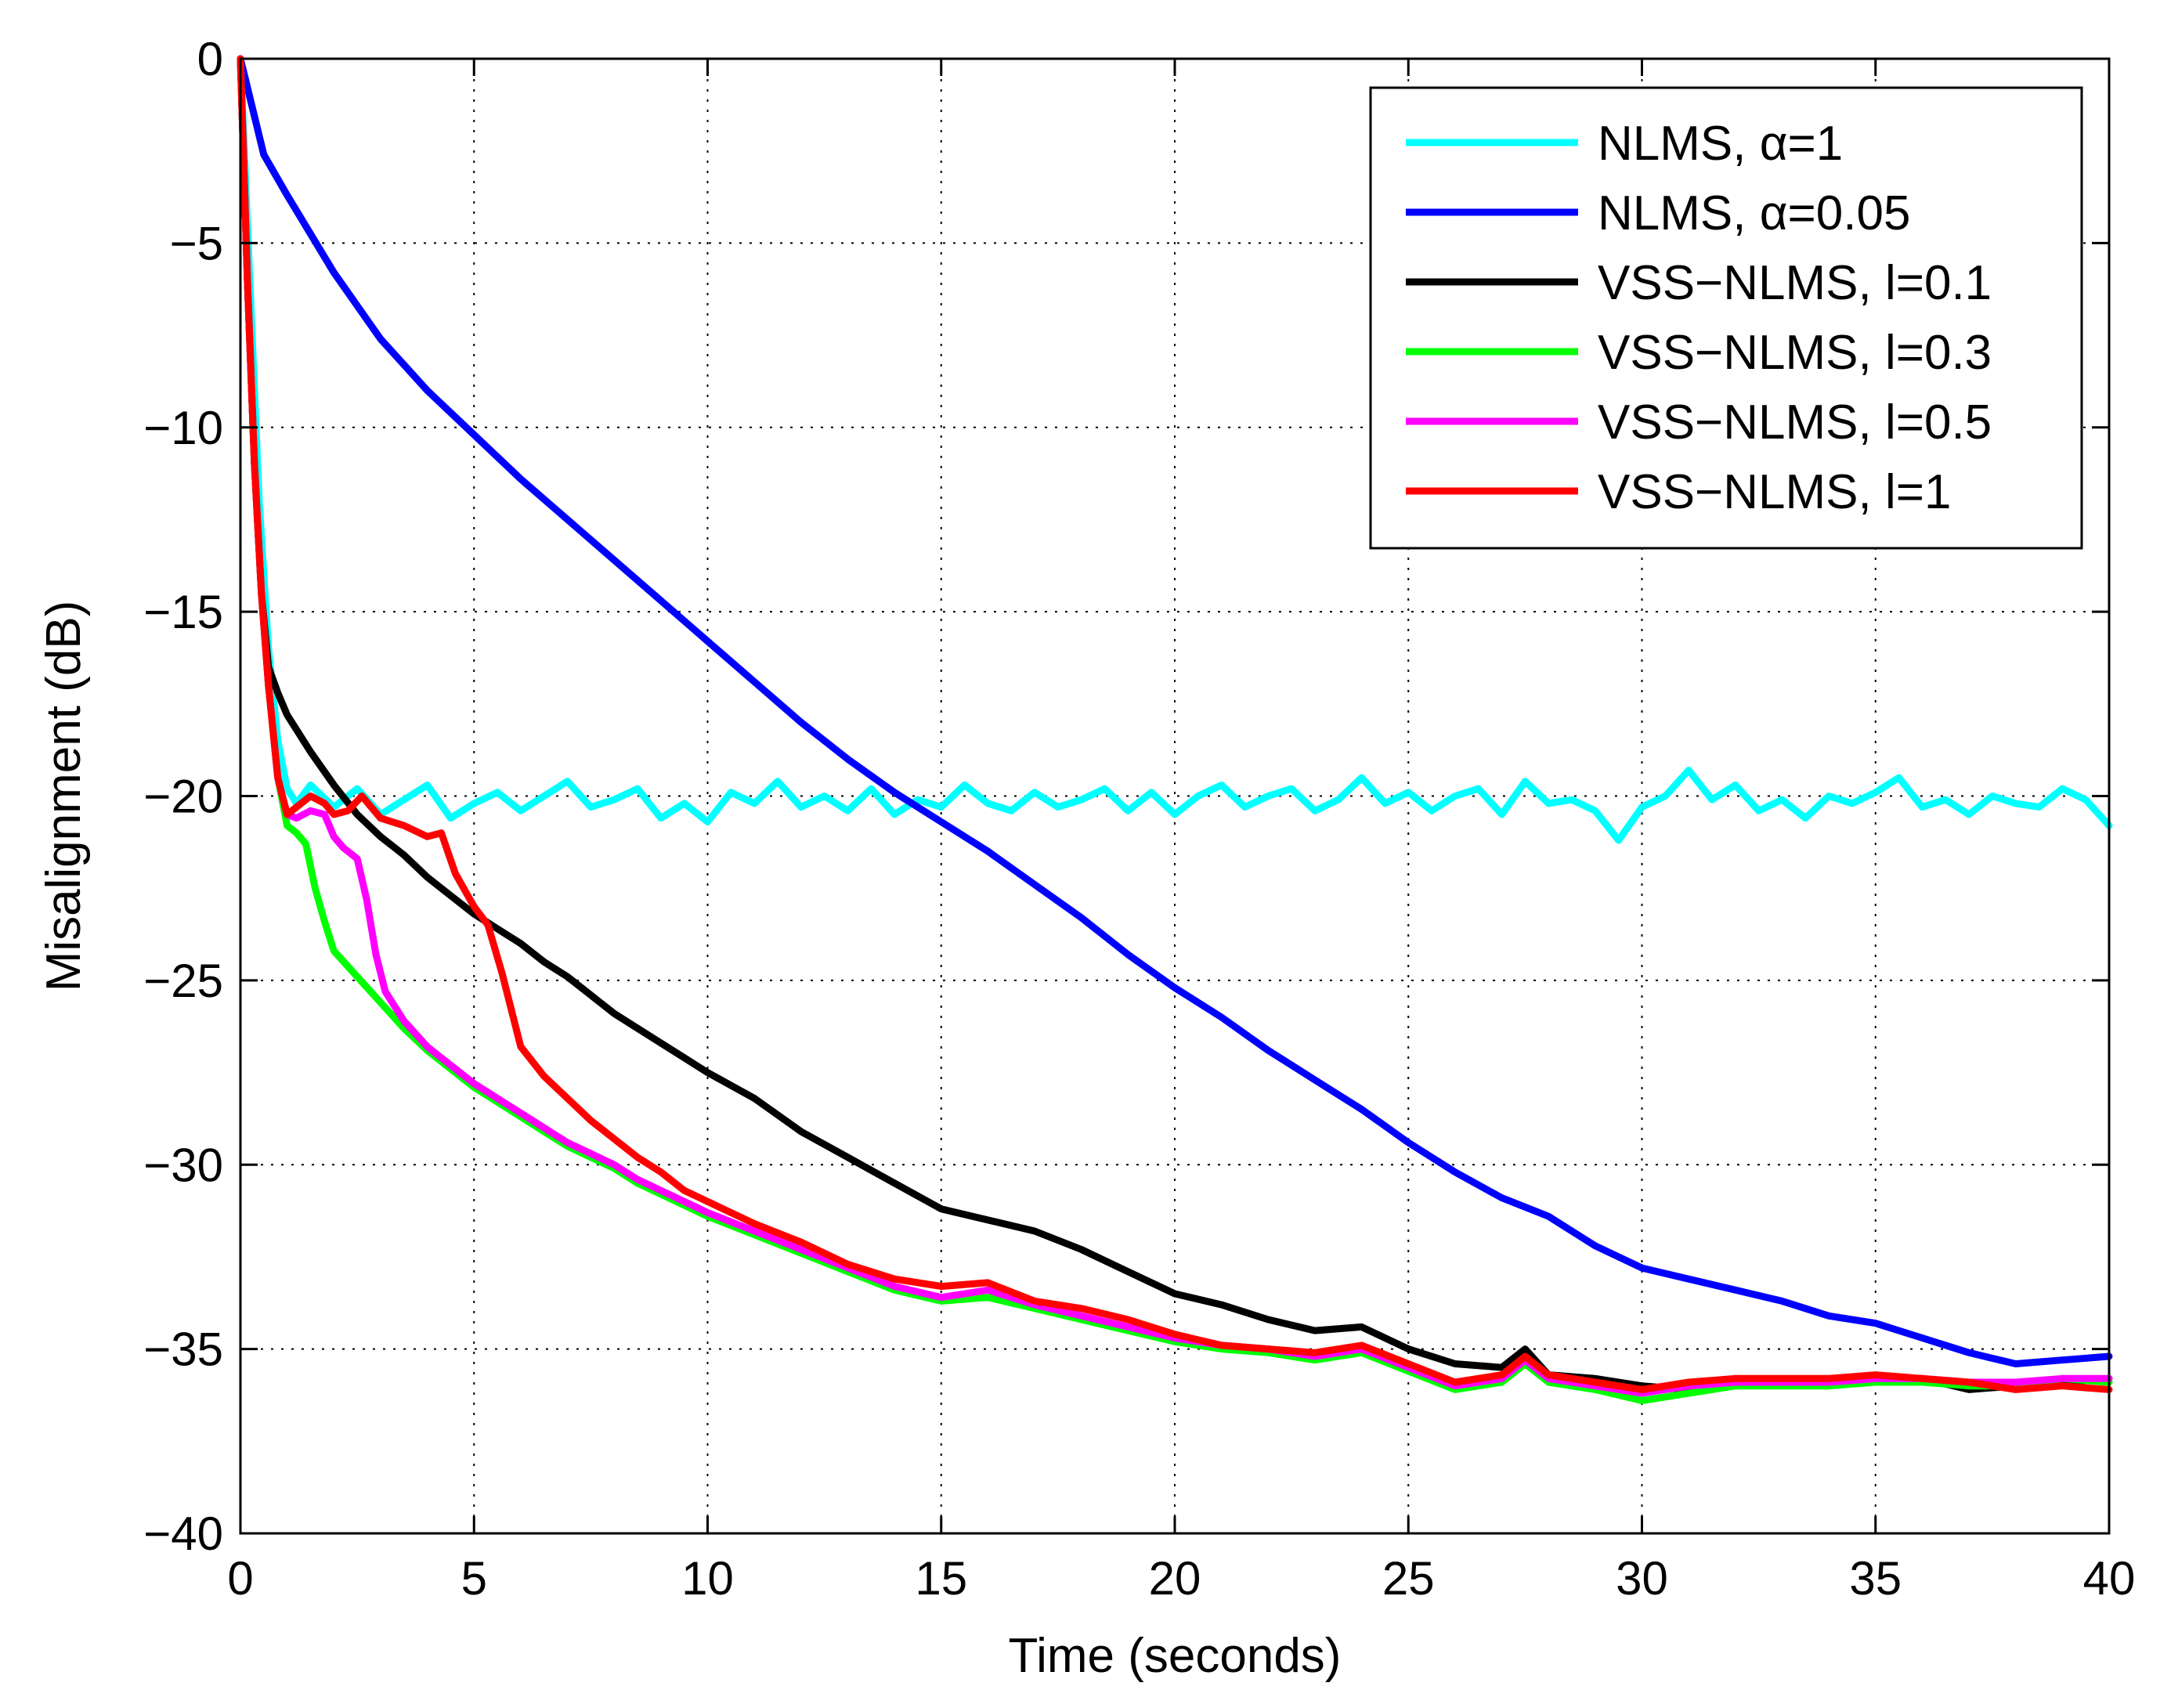 Image resolution: width=2160 pixels, height=1708 pixels. I want to click on y-tick-label: 0, so click(210, 59).